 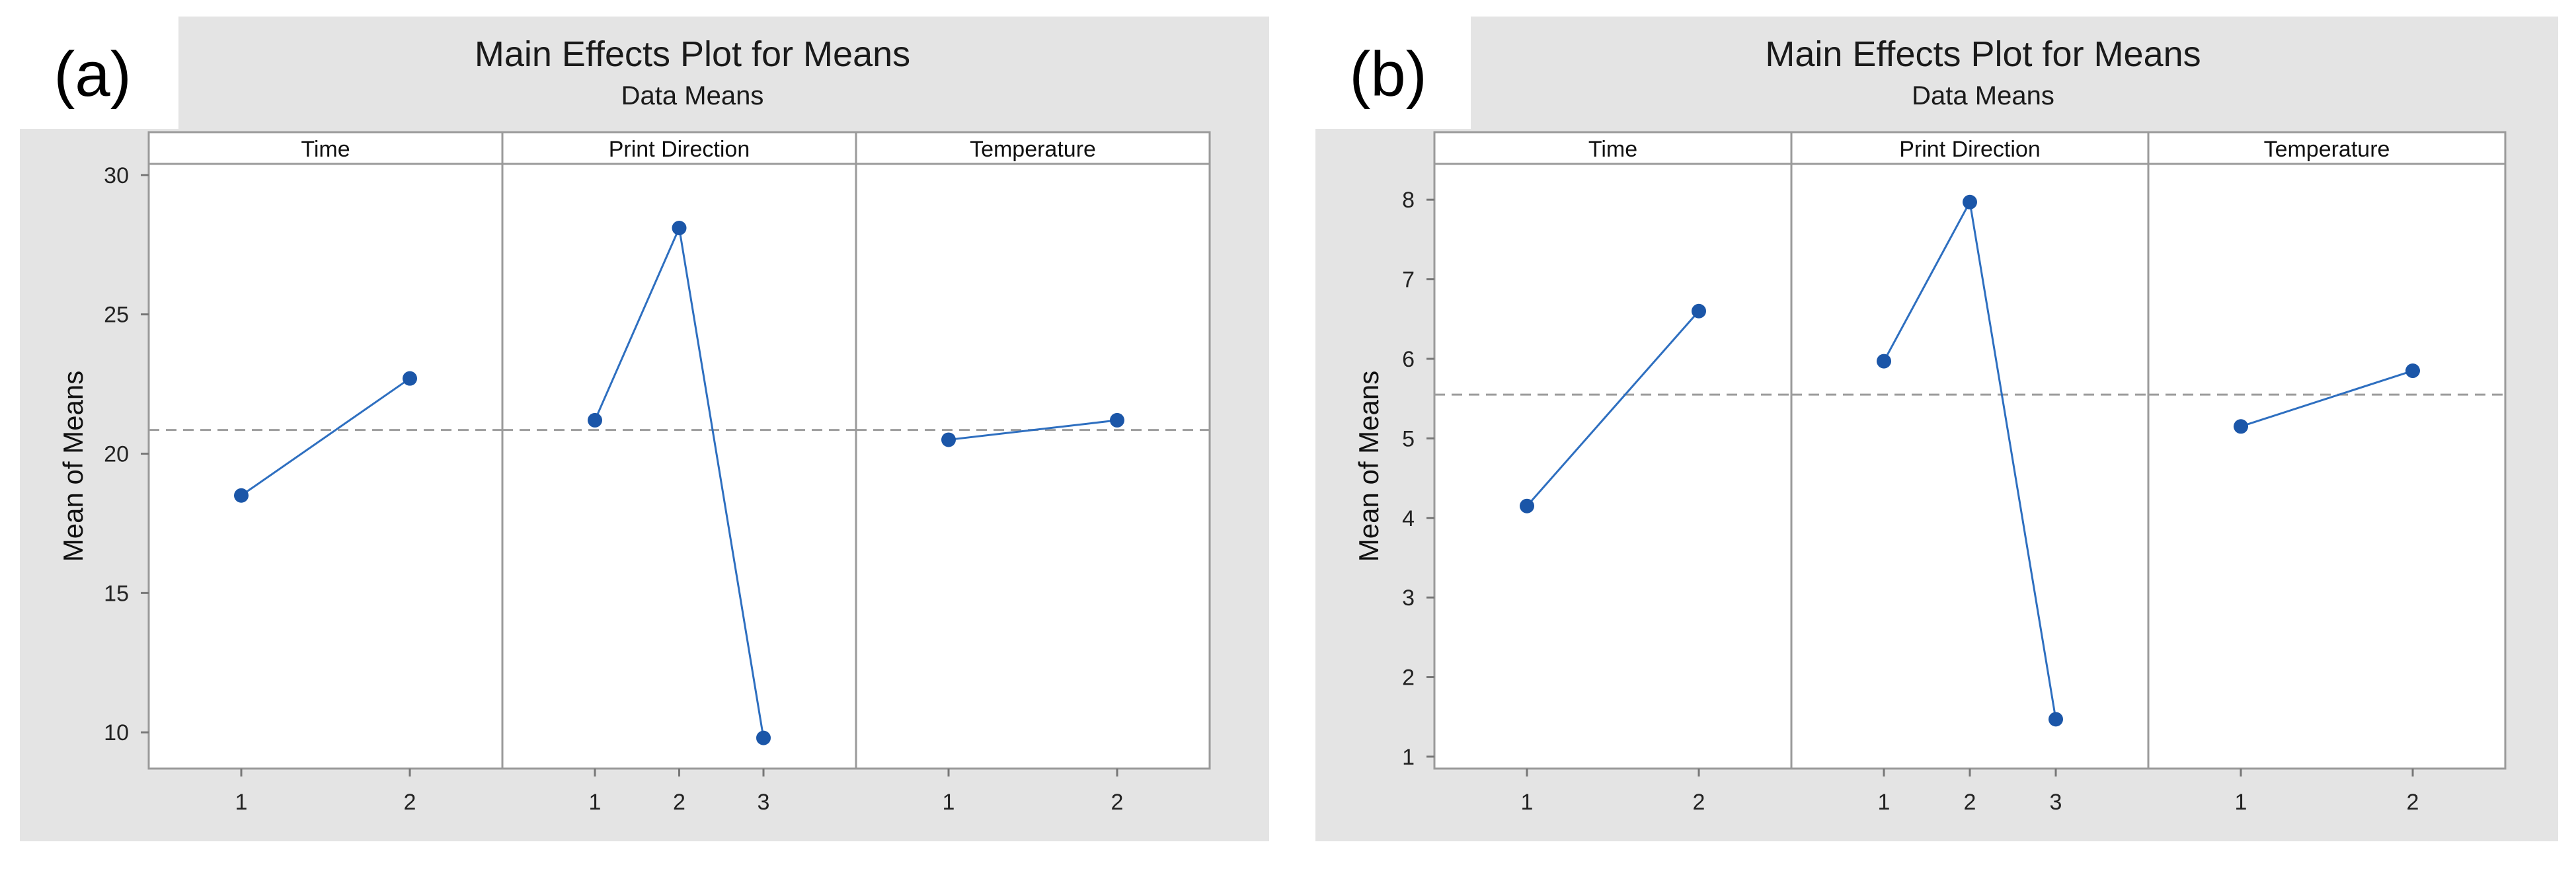 What do you see at coordinates (1408, 757) in the screenshot?
I see `y-tick-label: 1` at bounding box center [1408, 757].